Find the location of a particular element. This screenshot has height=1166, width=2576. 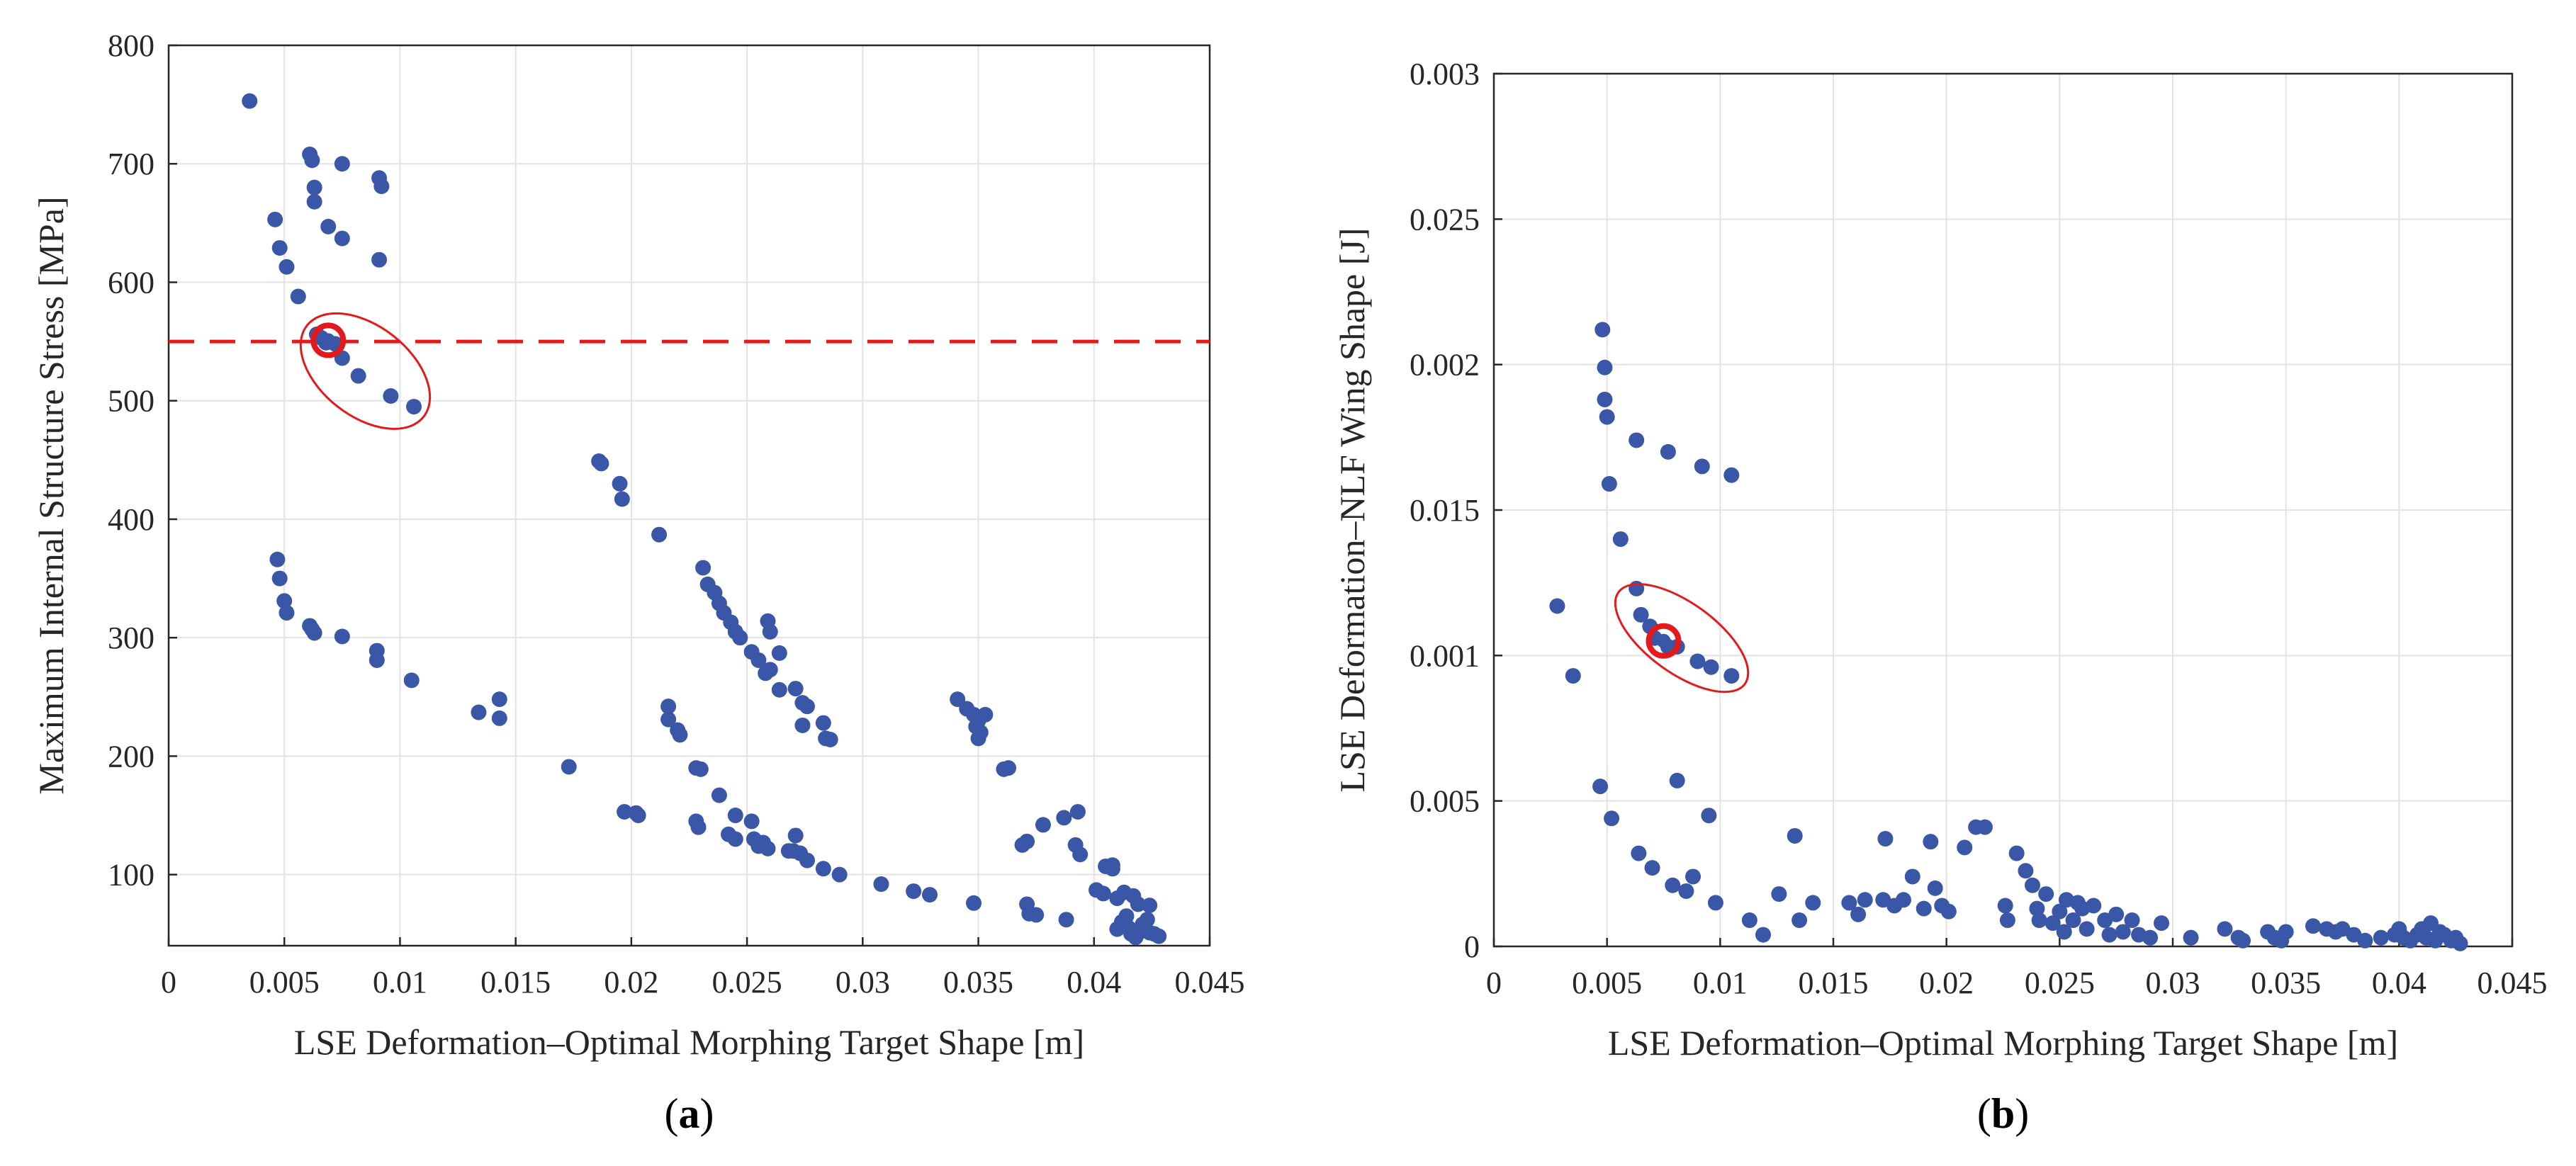

y-tick-label: 400 is located at coordinates (131, 520).